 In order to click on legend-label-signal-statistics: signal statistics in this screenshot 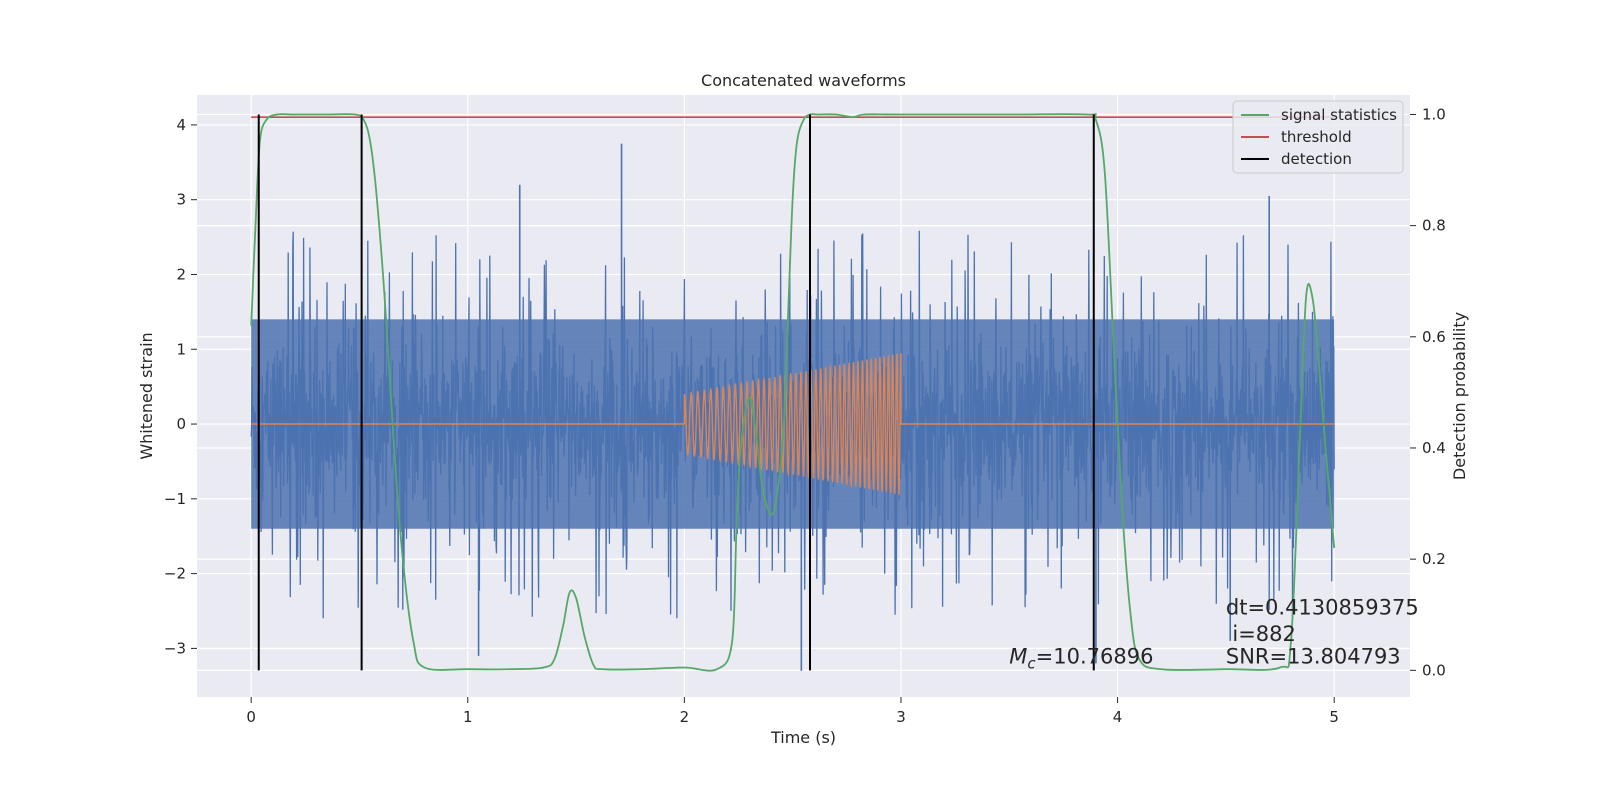, I will do `click(1339, 115)`.